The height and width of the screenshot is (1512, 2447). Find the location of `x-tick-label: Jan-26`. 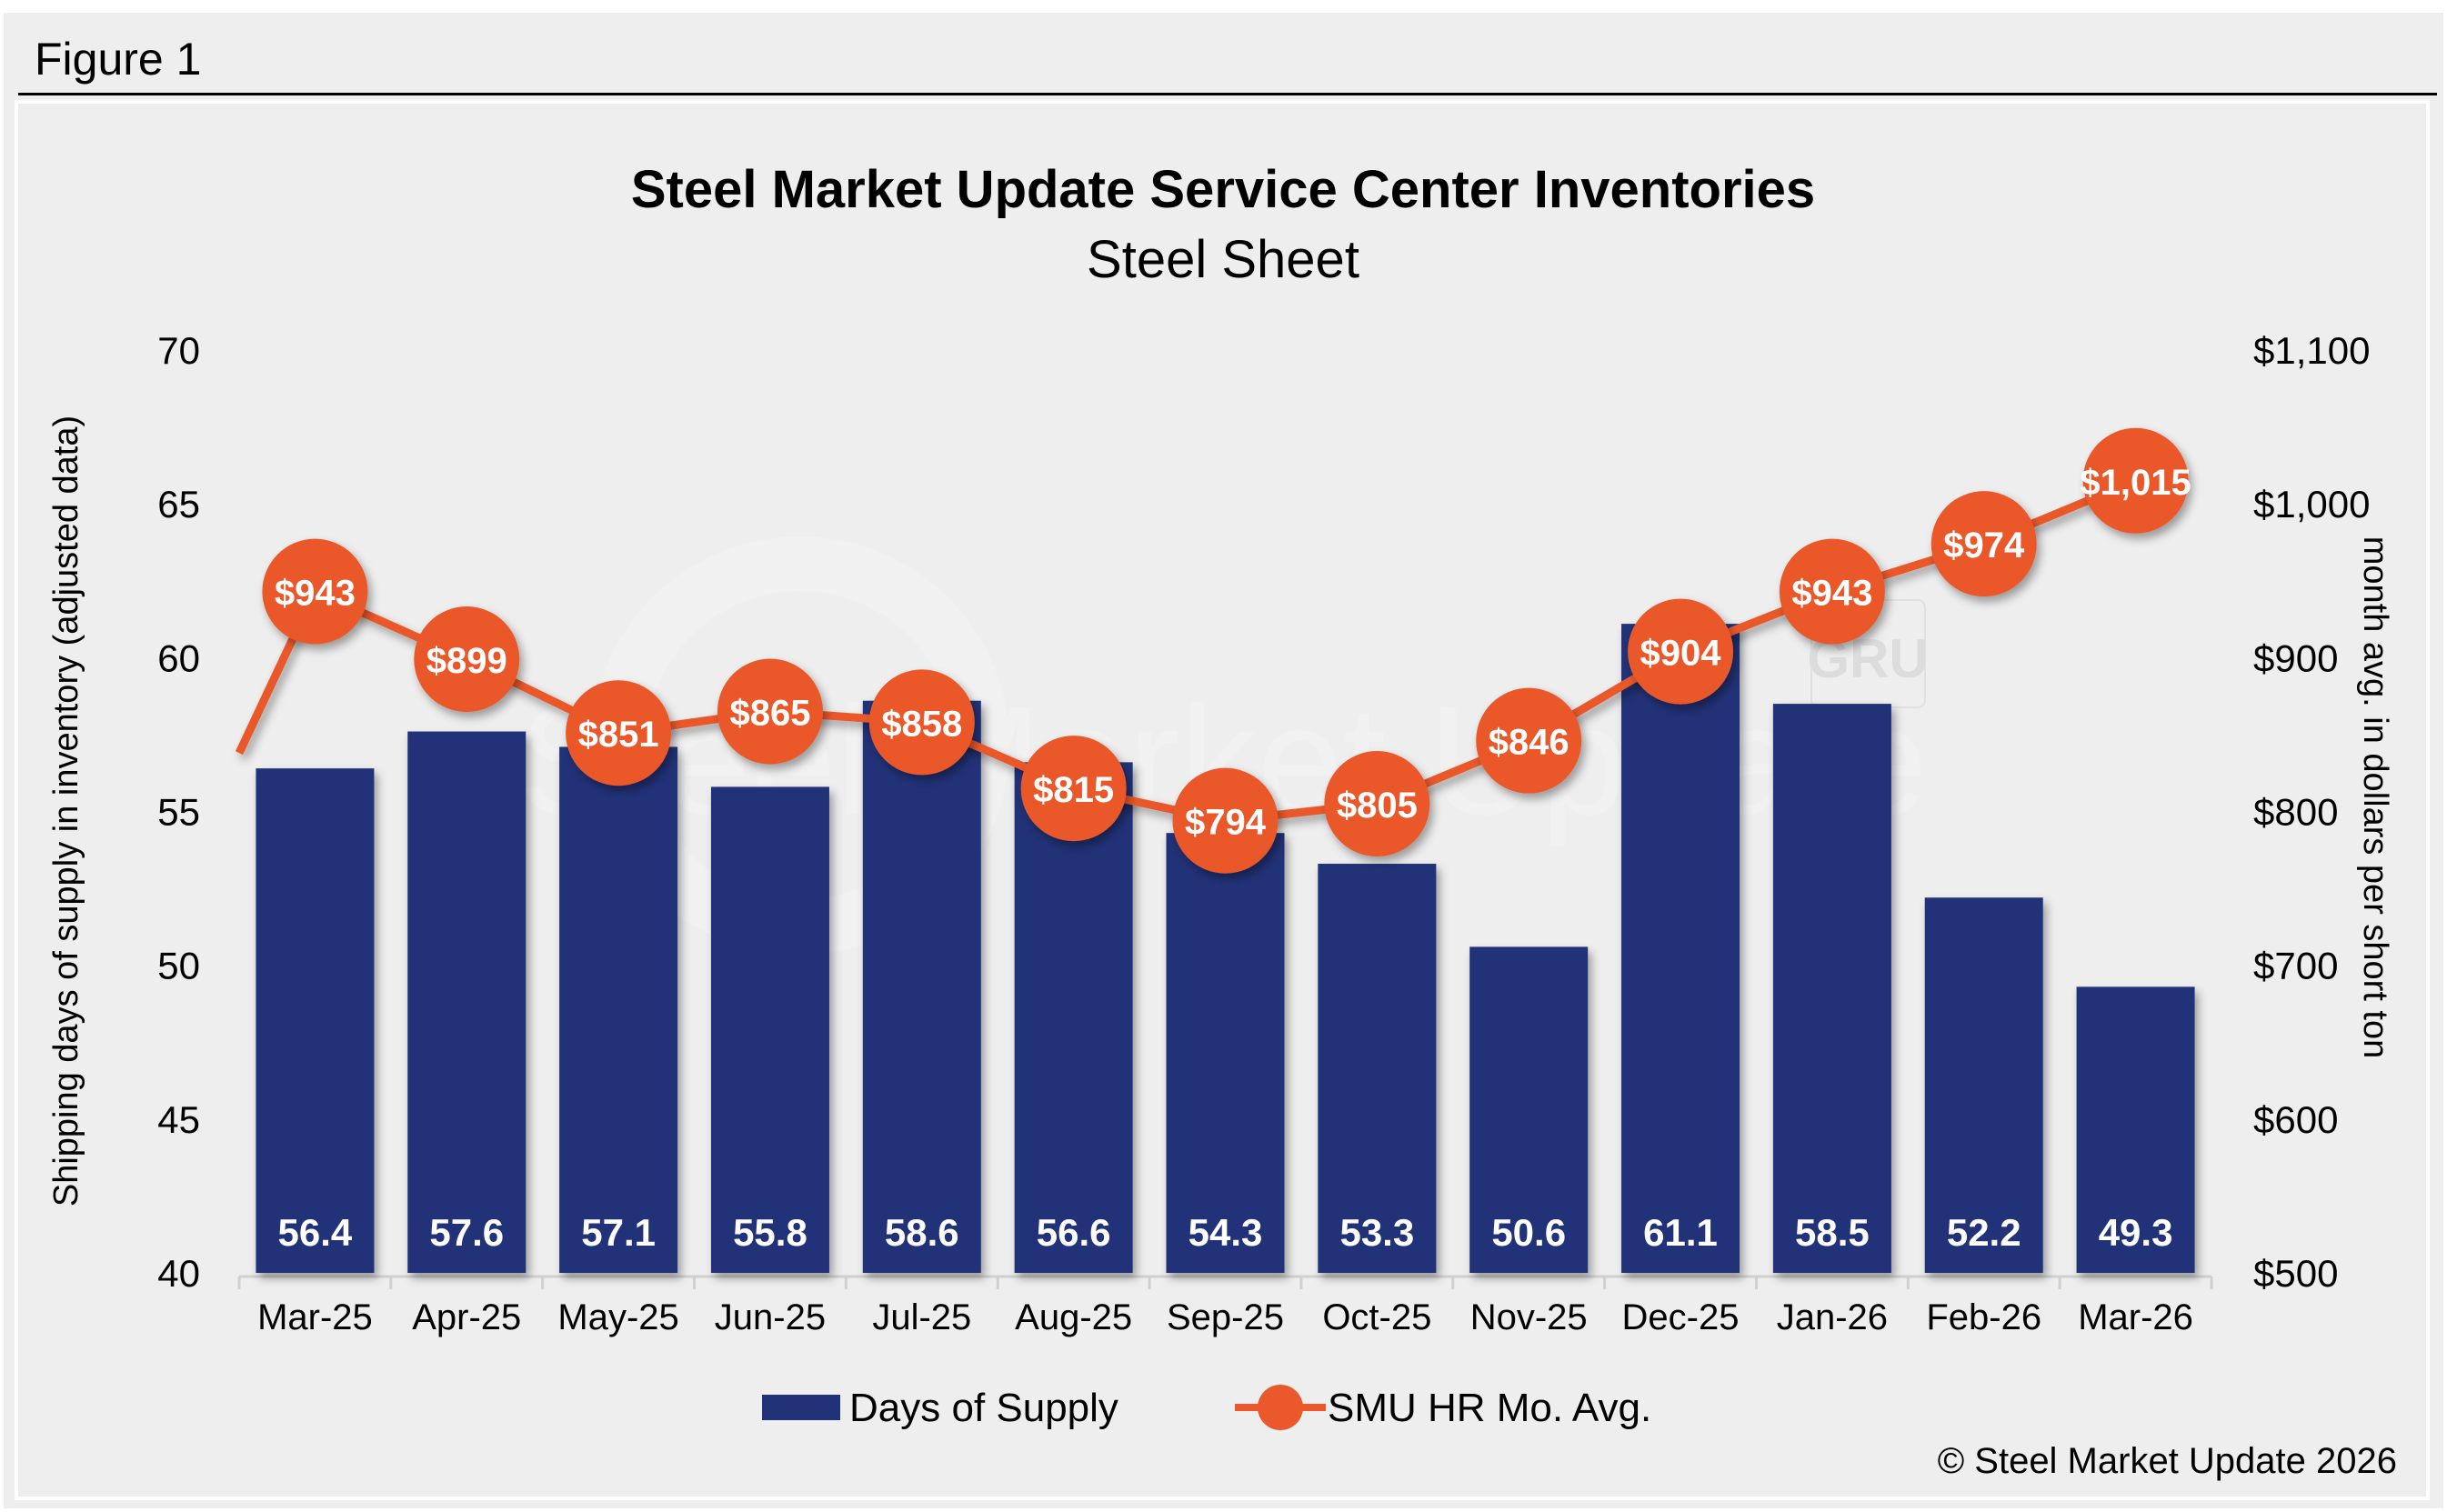

x-tick-label: Jan-26 is located at coordinates (1832, 1317).